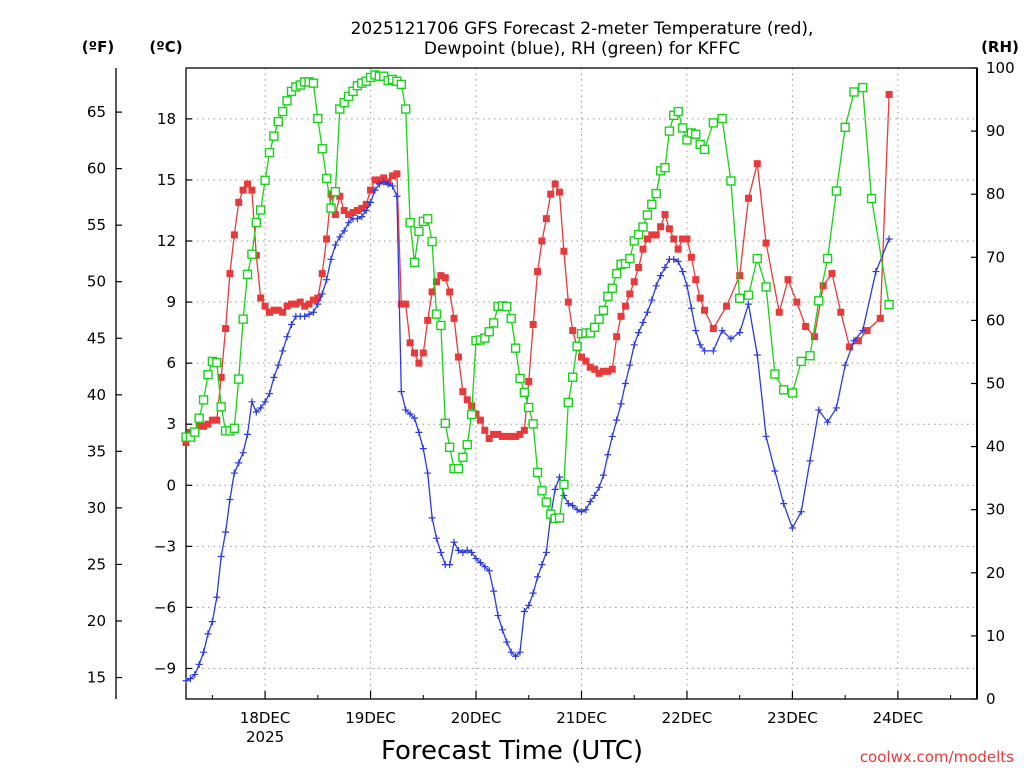 This screenshot has height=768, width=1024. Describe the element at coordinates (792, 718) in the screenshot. I see `x-tick-label: 23DEC` at that location.